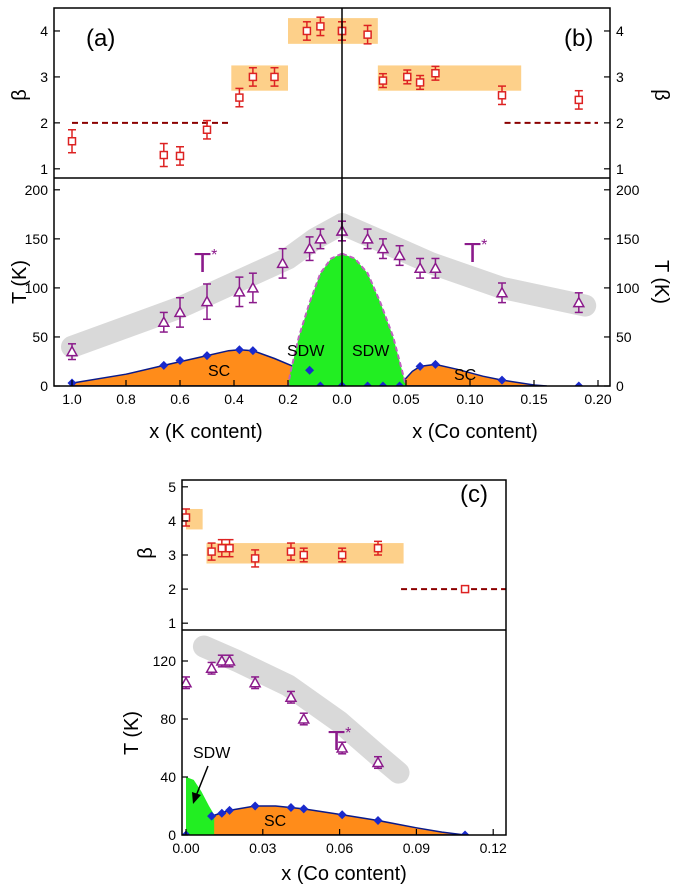  Describe the element at coordinates (219, 371) in the screenshot. I see `panel-a-sc-label: SC` at that location.